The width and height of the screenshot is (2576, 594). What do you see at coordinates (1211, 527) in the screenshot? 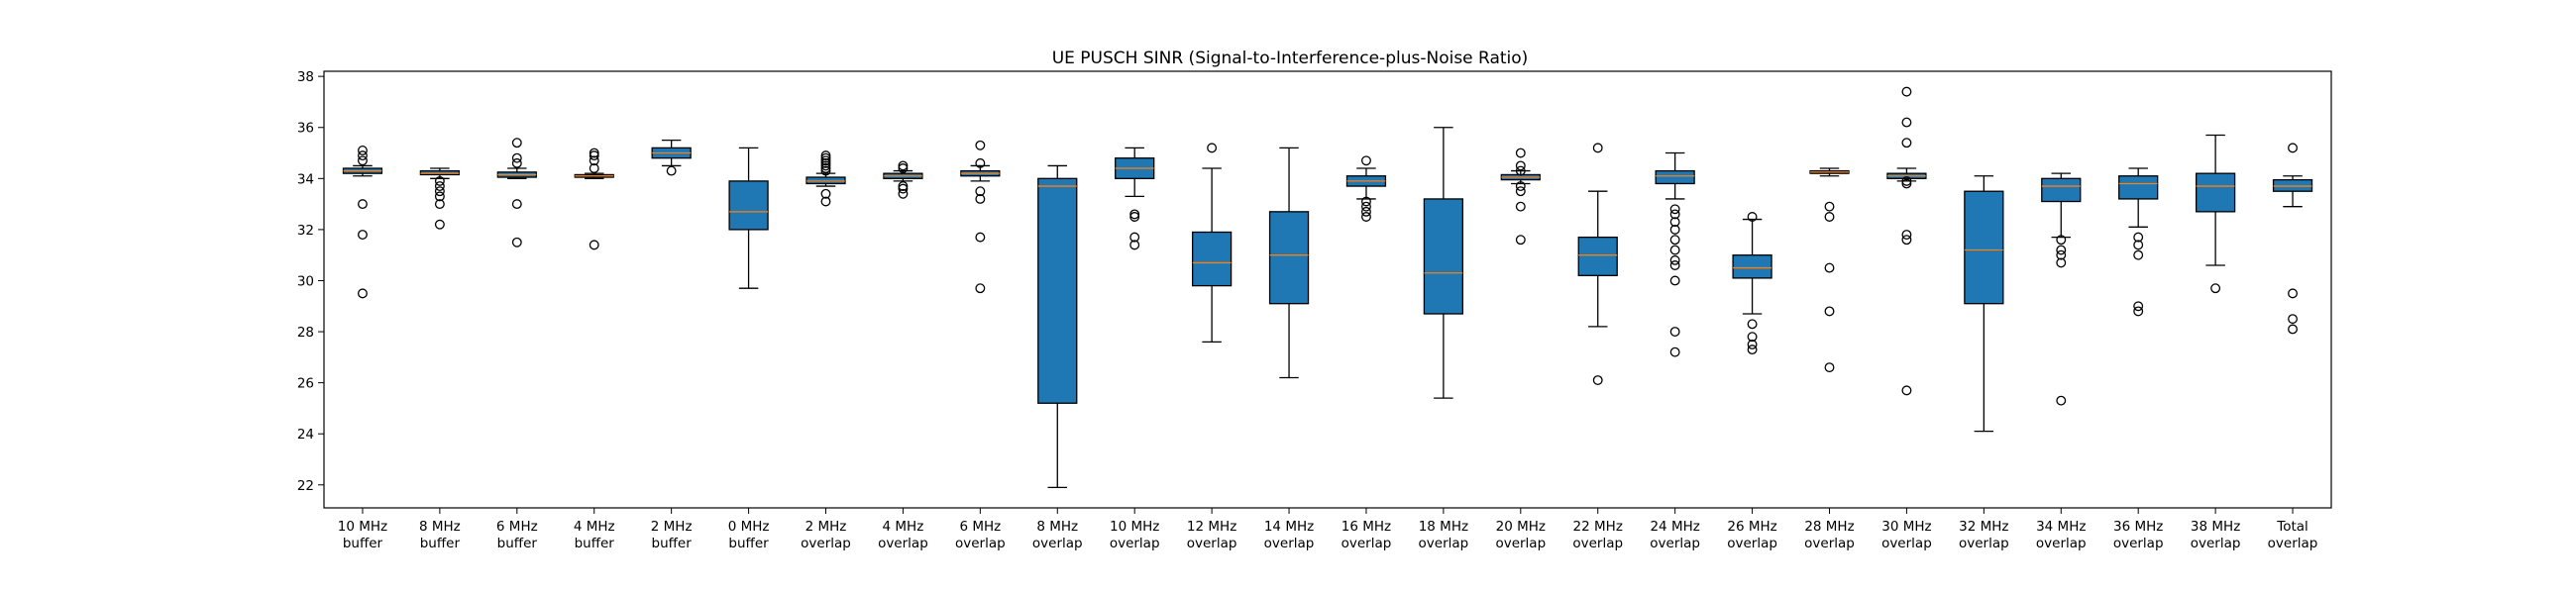
I see `x-tick-label: 12 MHz` at bounding box center [1211, 527].